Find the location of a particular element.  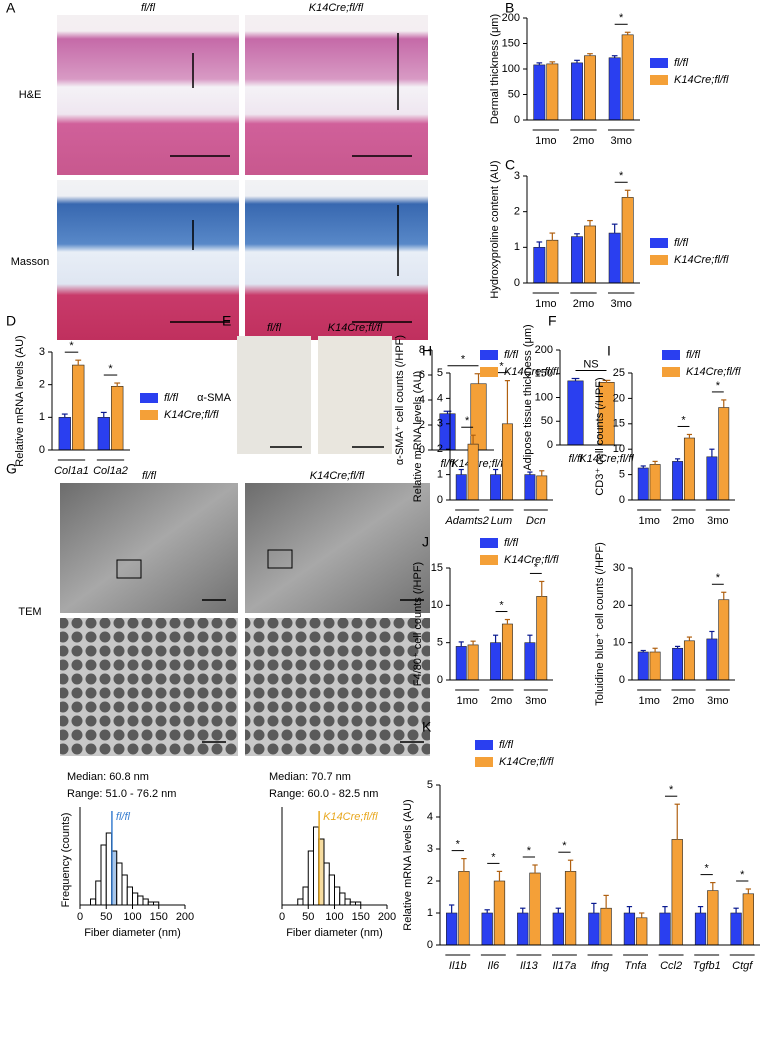

x-tick-label: Ccl2 is located at coordinates (671, 966).